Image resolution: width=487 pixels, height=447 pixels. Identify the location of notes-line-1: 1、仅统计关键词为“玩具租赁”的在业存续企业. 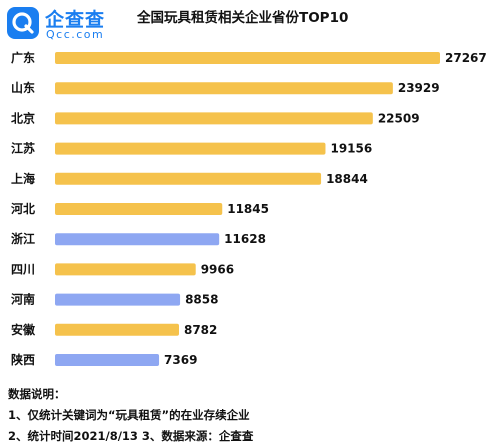
(129, 415).